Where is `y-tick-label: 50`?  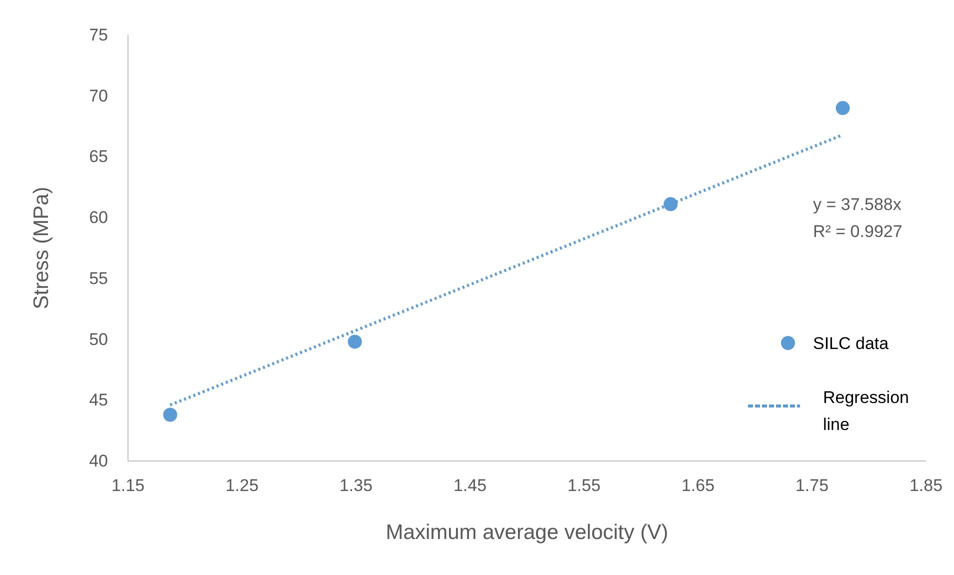
y-tick-label: 50 is located at coordinates (98, 339).